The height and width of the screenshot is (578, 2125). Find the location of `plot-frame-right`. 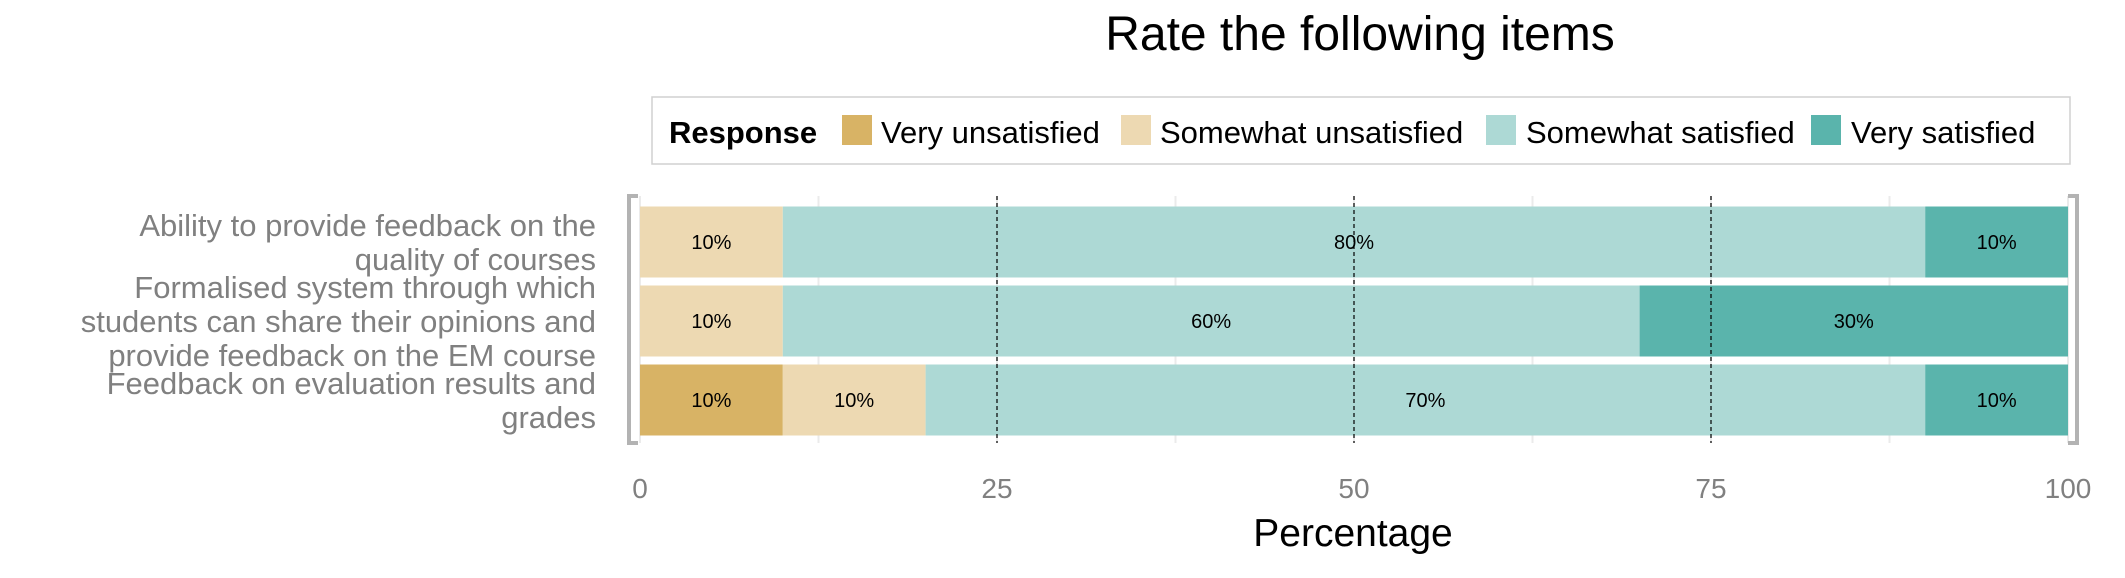

plot-frame-right is located at coordinates (2073, 319).